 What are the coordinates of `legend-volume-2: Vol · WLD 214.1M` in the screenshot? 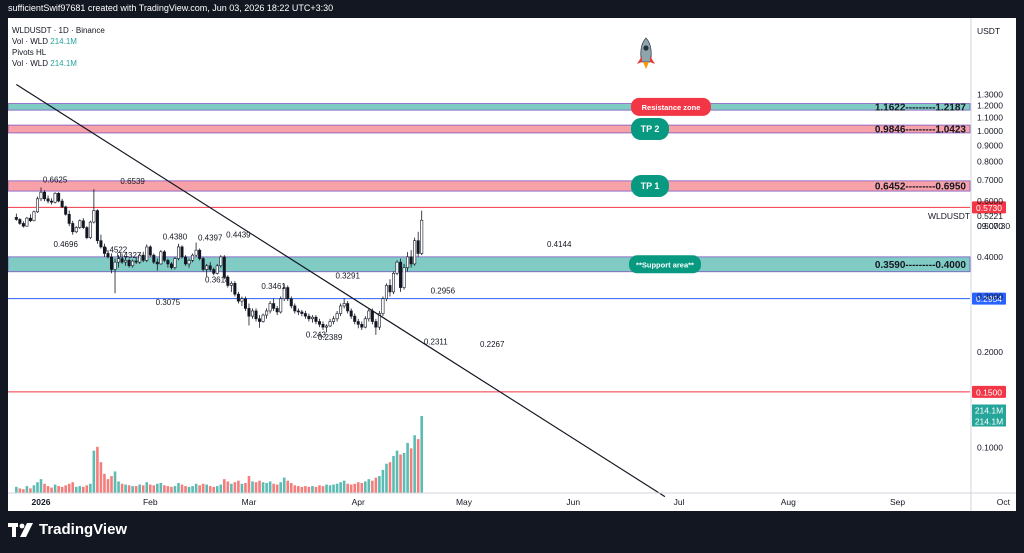 It's located at (58, 63).